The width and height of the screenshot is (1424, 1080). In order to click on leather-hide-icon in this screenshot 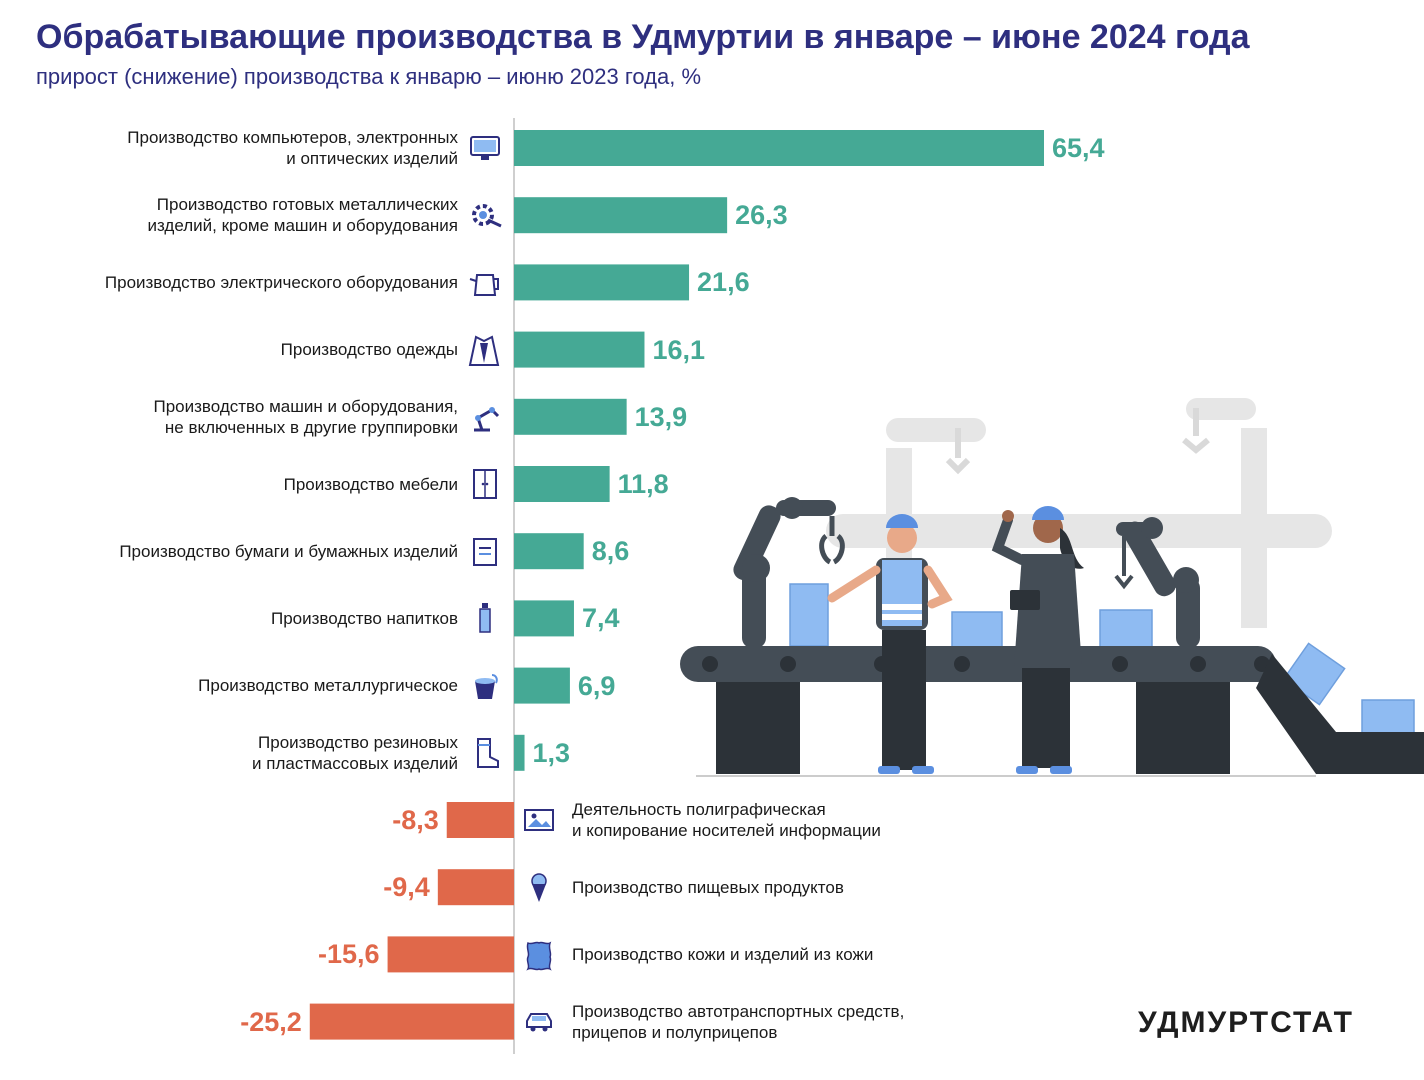, I will do `click(539, 956)`.